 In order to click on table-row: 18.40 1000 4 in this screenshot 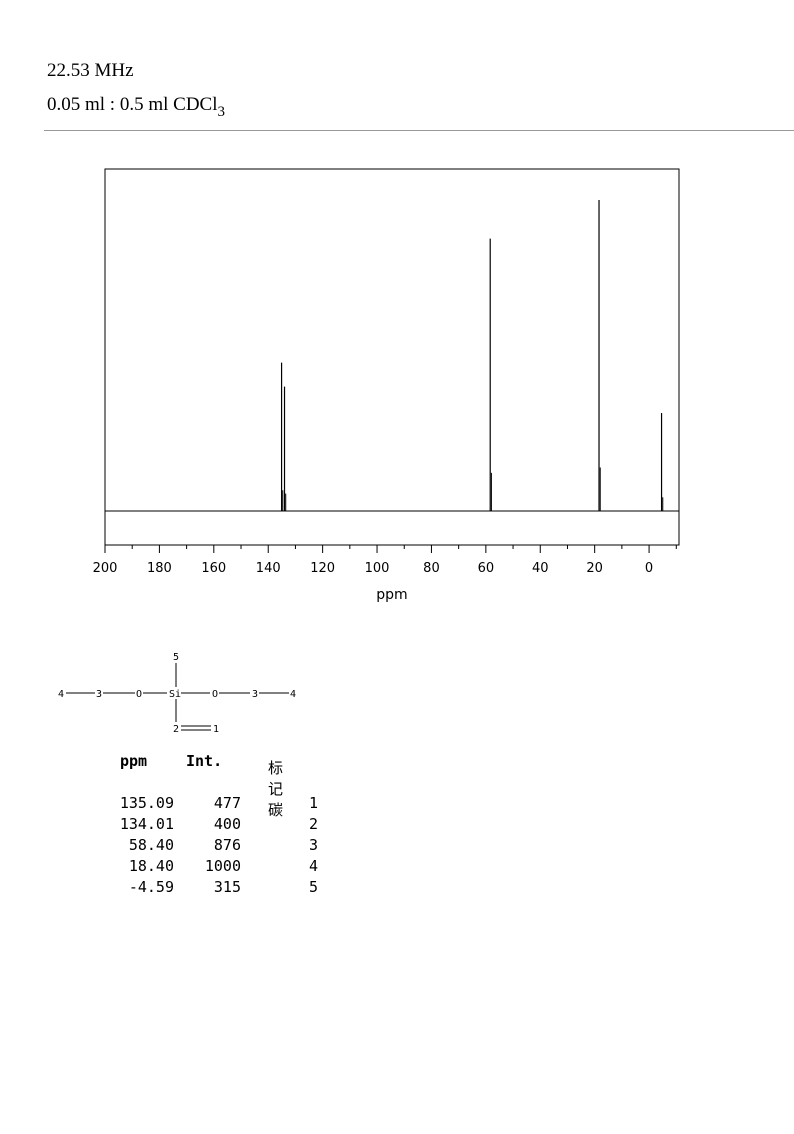, I will do `click(215, 867)`.